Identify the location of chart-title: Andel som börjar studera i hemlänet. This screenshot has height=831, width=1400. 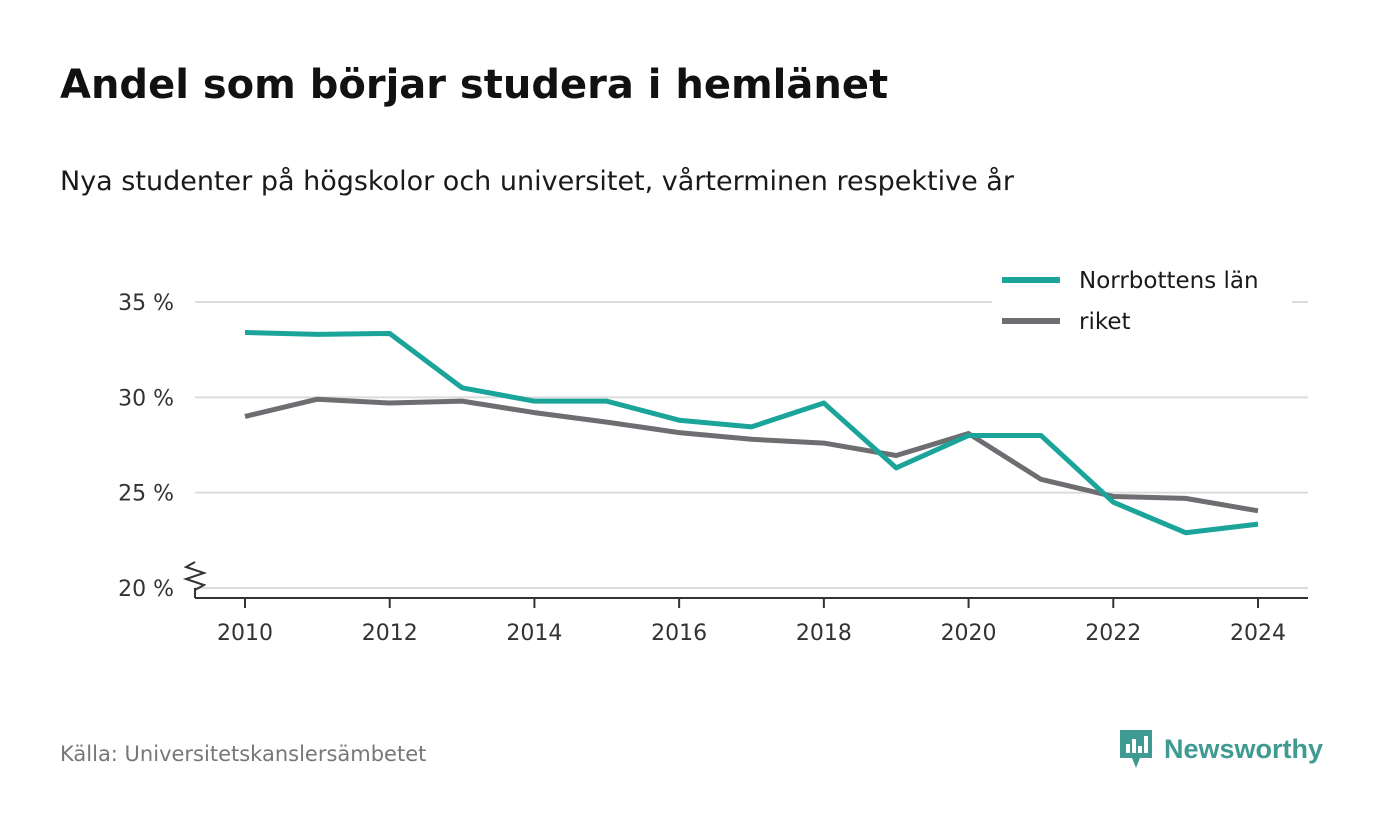
(474, 85).